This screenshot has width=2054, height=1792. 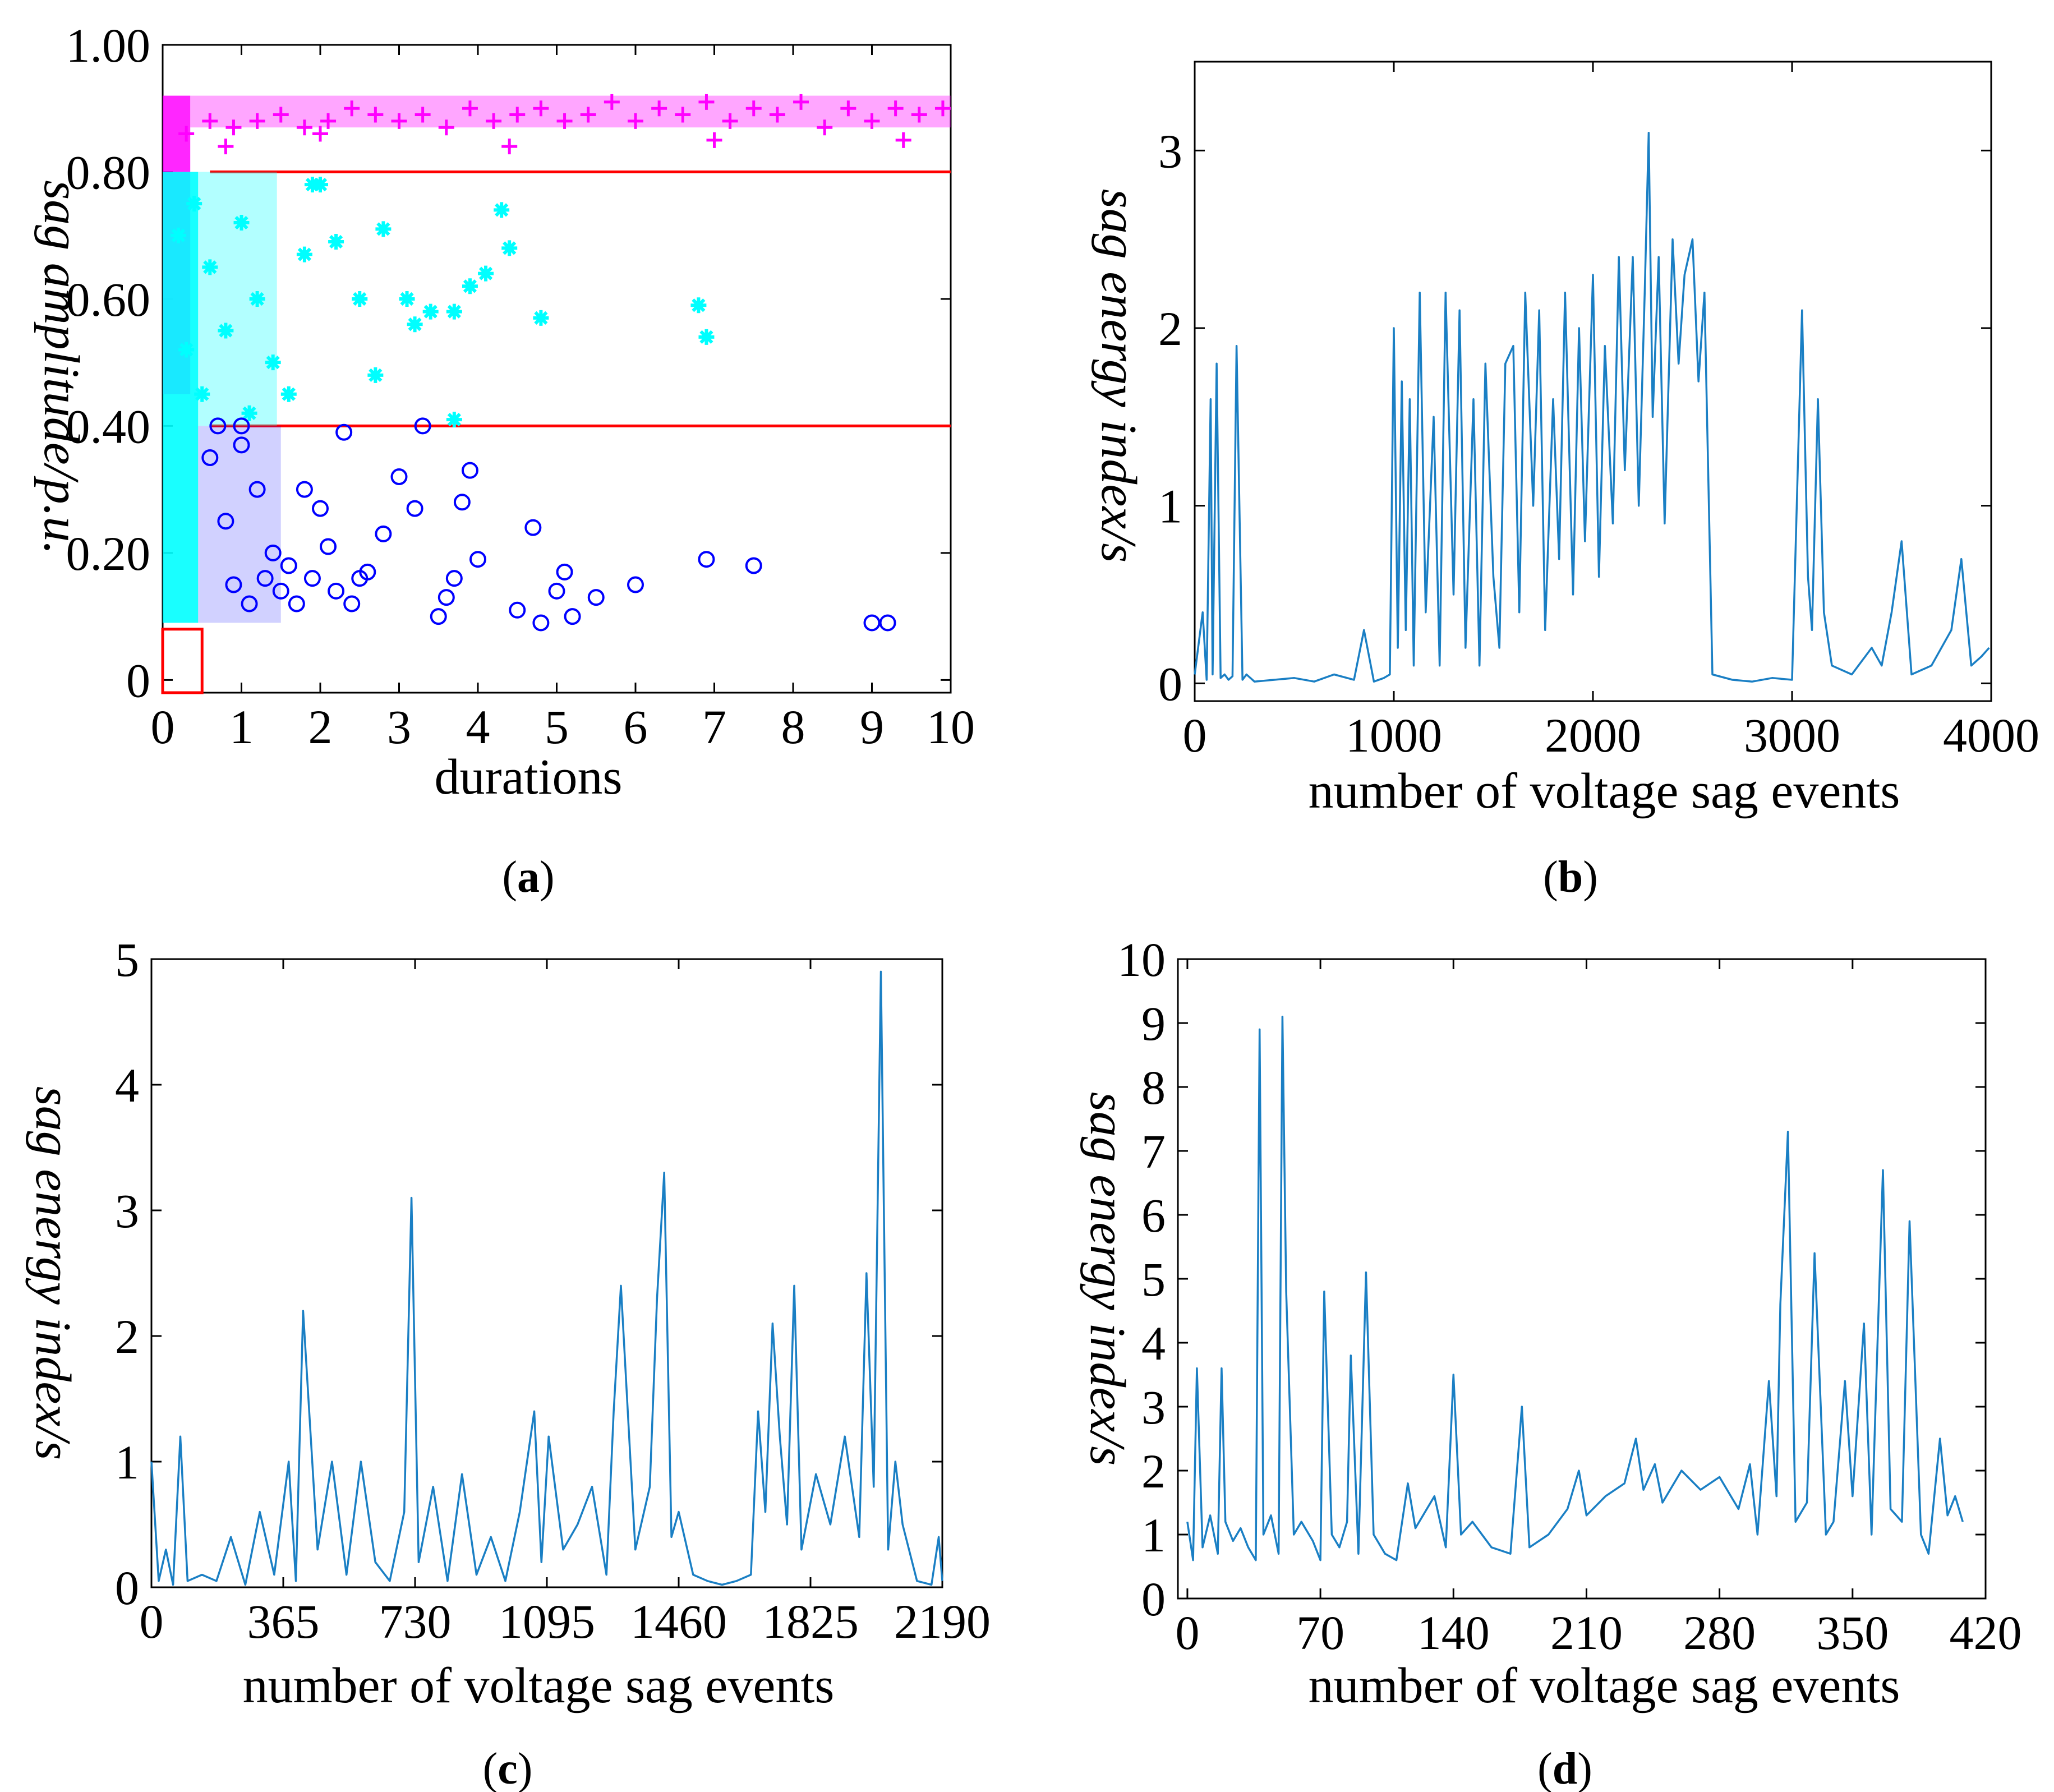 I want to click on panel-d-caption-letter: d, so click(x=1565, y=1768).